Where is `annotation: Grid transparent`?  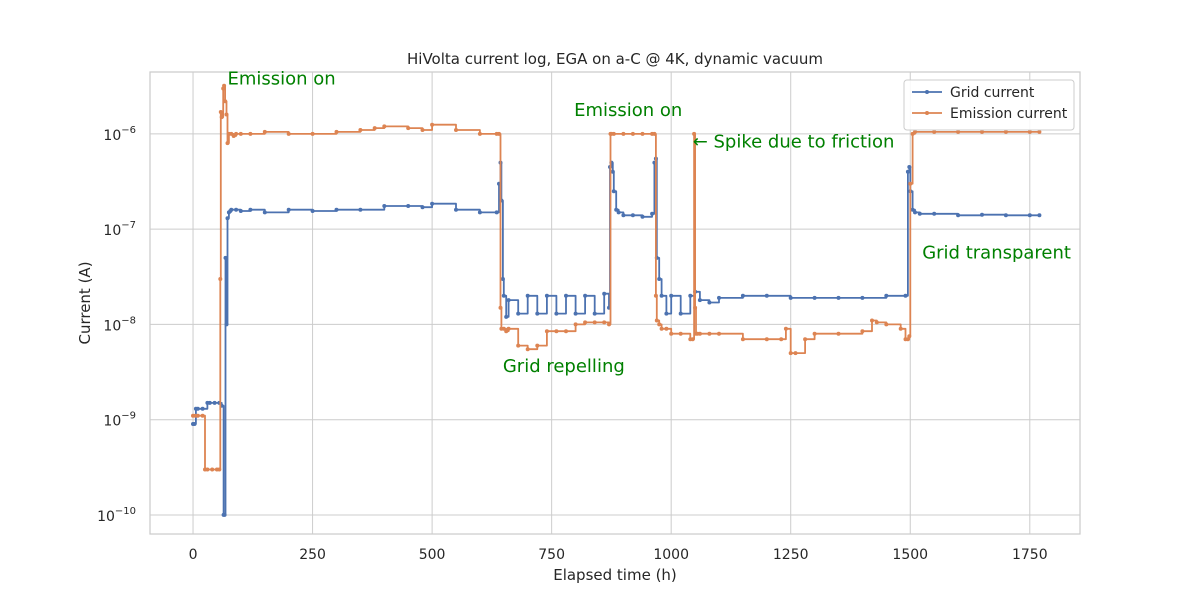 annotation: Grid transparent is located at coordinates (996, 253).